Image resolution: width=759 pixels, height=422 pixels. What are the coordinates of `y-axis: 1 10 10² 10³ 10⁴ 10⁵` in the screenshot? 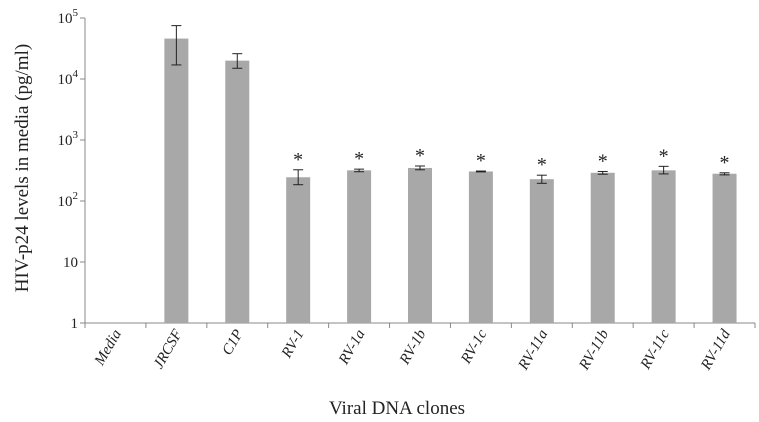 It's located at (72, 169).